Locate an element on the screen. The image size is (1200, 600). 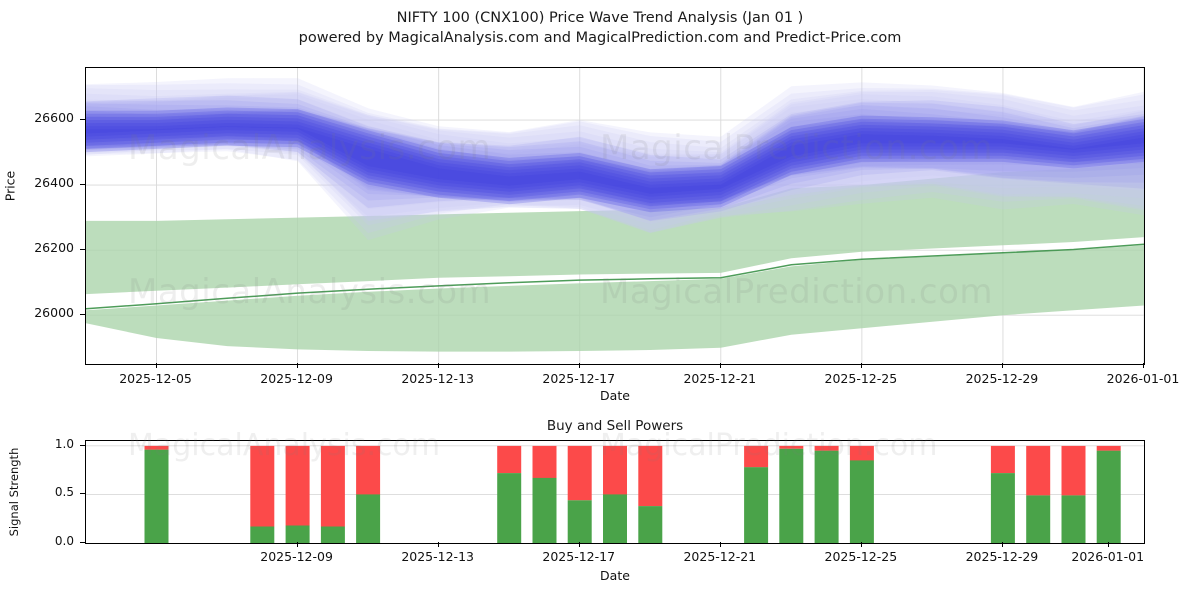
bars-x-tick: 2025-12-09 is located at coordinates (296, 556).